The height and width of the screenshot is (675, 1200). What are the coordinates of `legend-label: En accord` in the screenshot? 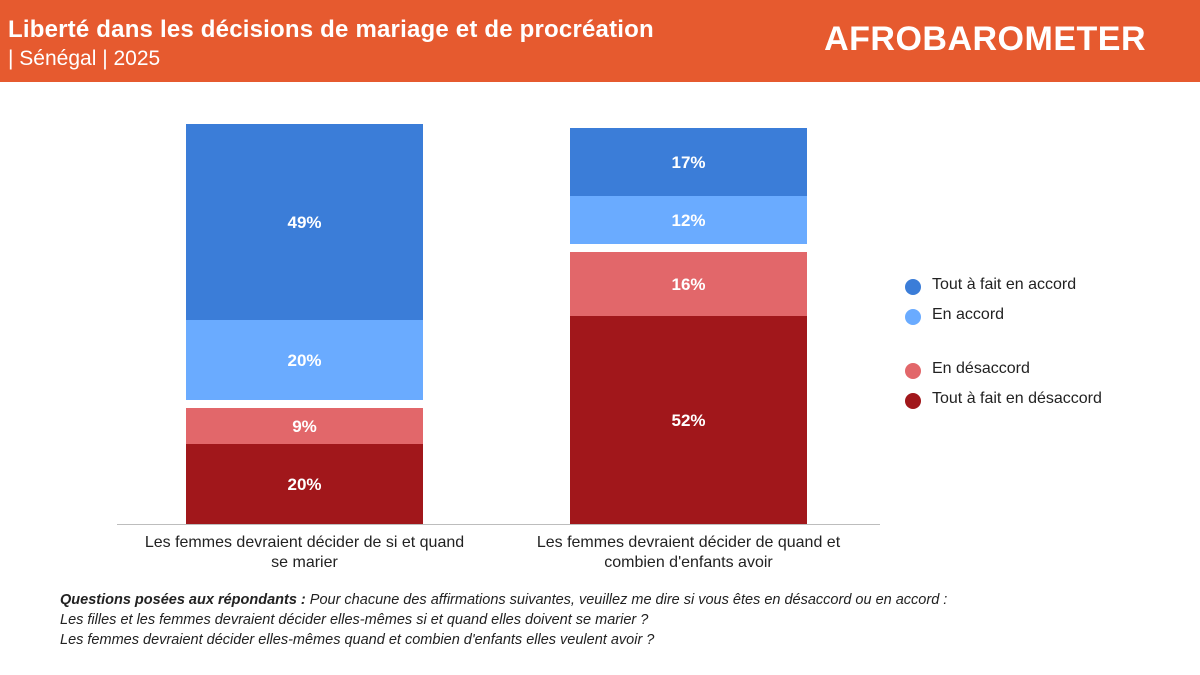 It's located at (968, 314).